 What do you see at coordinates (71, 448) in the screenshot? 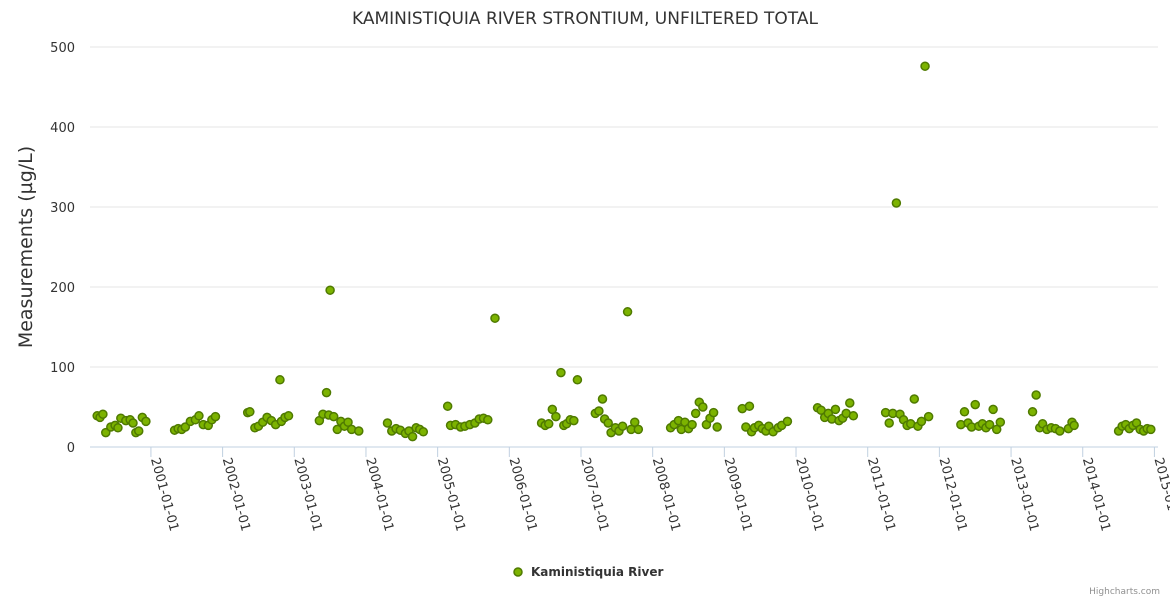
I see `y-tick-label: 0` at bounding box center [71, 448].